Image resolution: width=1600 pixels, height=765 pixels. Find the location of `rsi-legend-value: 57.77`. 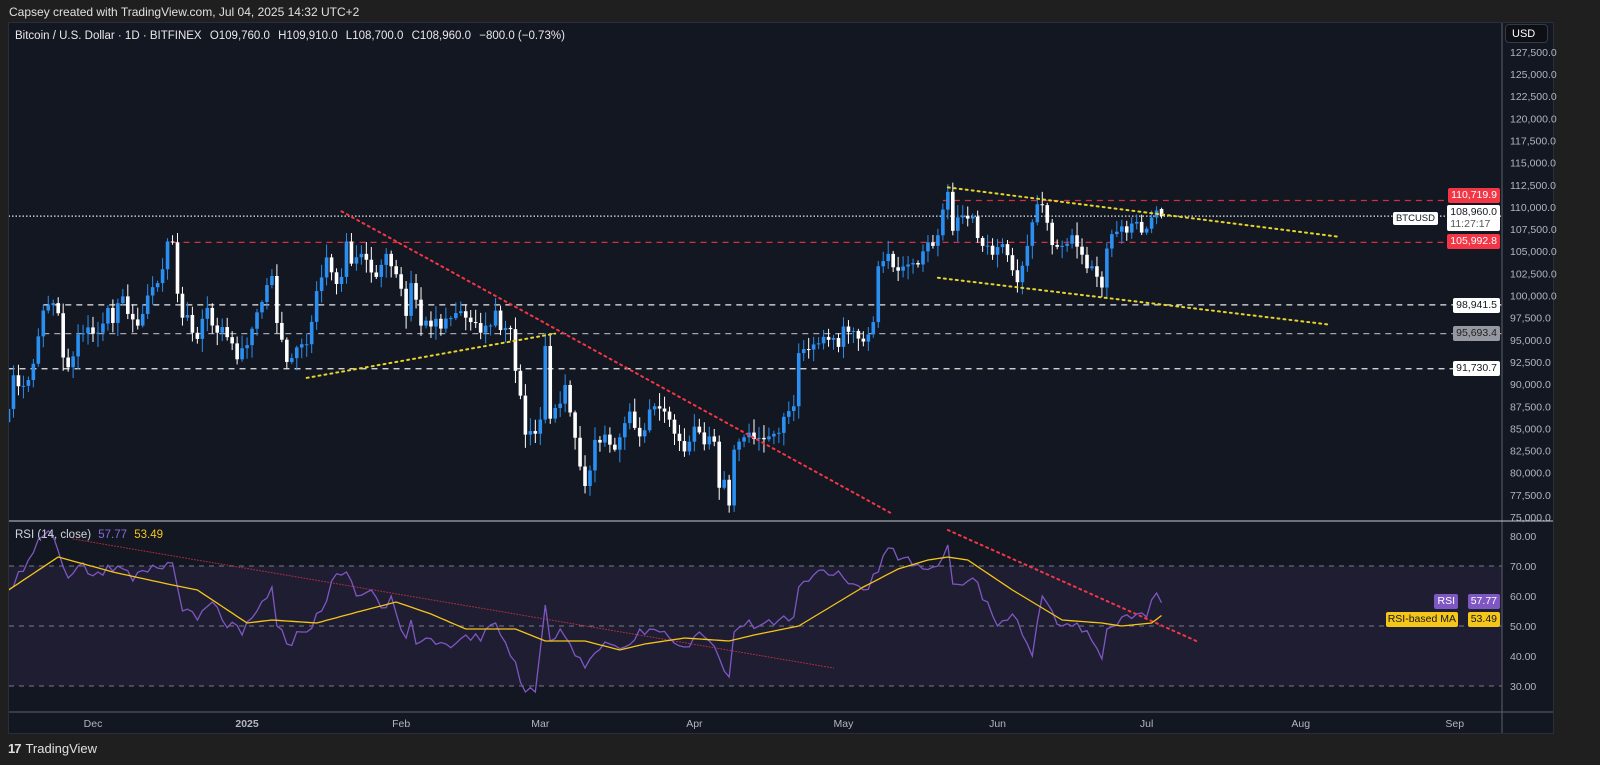

rsi-legend-value: 57.77 is located at coordinates (113, 535).